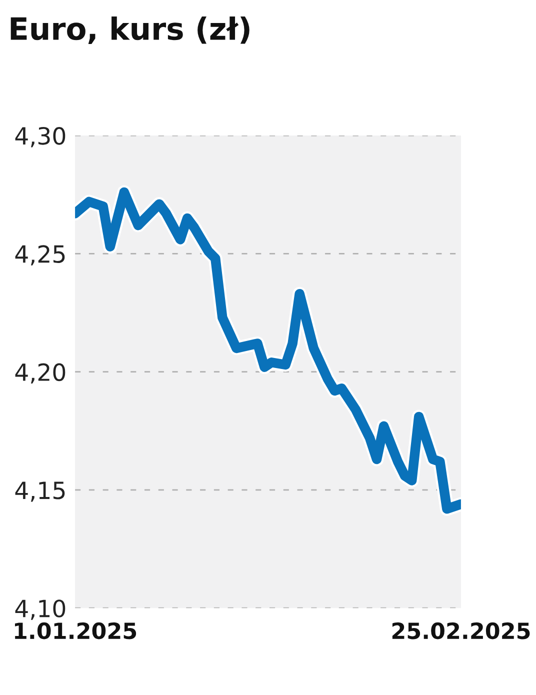 This screenshot has width=536, height=695. Describe the element at coordinates (40, 255) in the screenshot. I see `y-tick-label: 4,25` at that location.